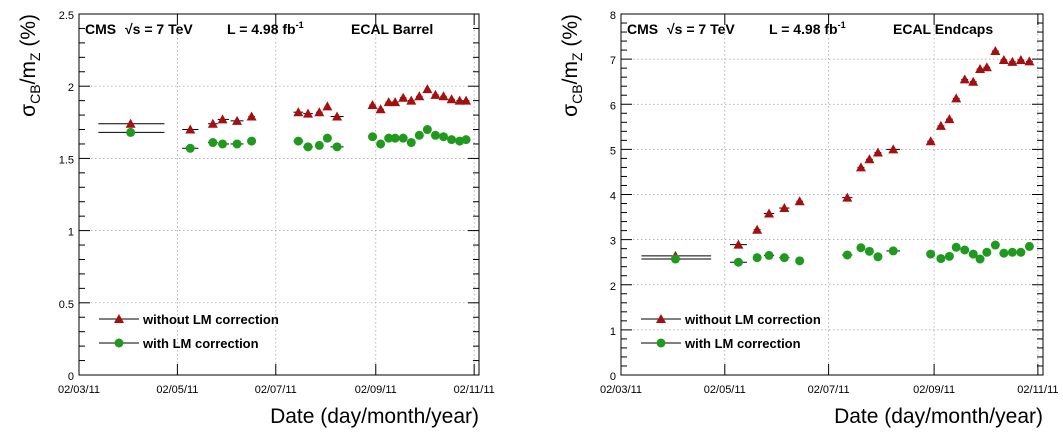  I want to click on luminosity-value: L = 4.98 fb, so click(261, 29).